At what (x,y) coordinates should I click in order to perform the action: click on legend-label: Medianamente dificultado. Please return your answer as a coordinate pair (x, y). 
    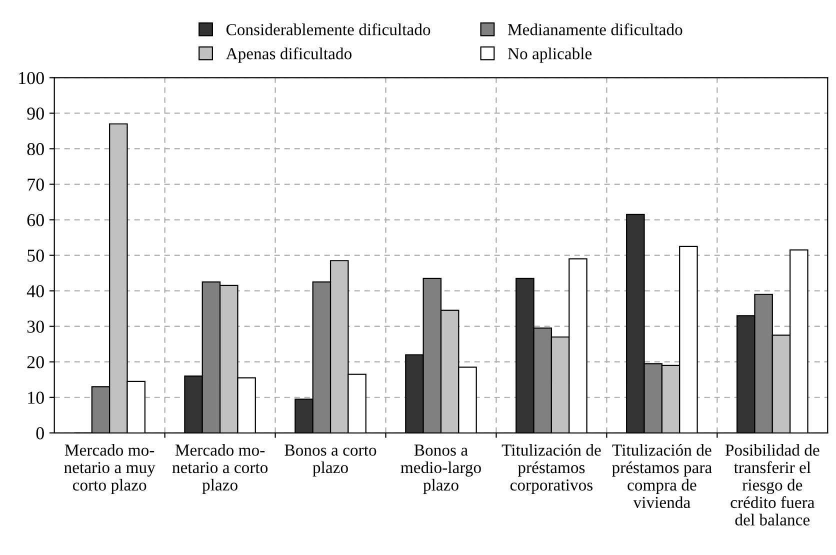
    Looking at the image, I should click on (595, 29).